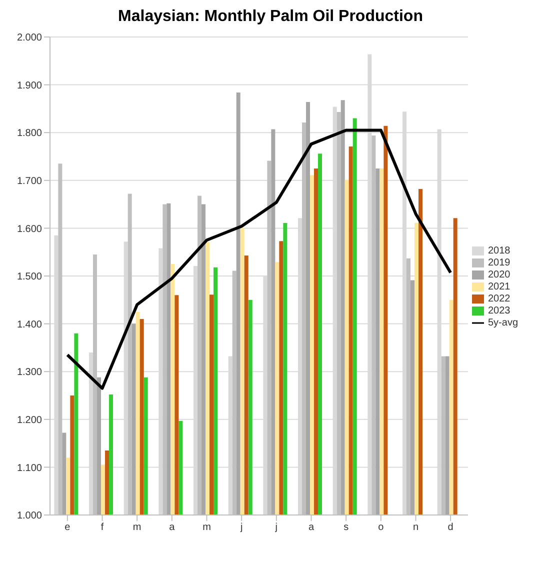  I want to click on x-tick-label: f, so click(102, 528).